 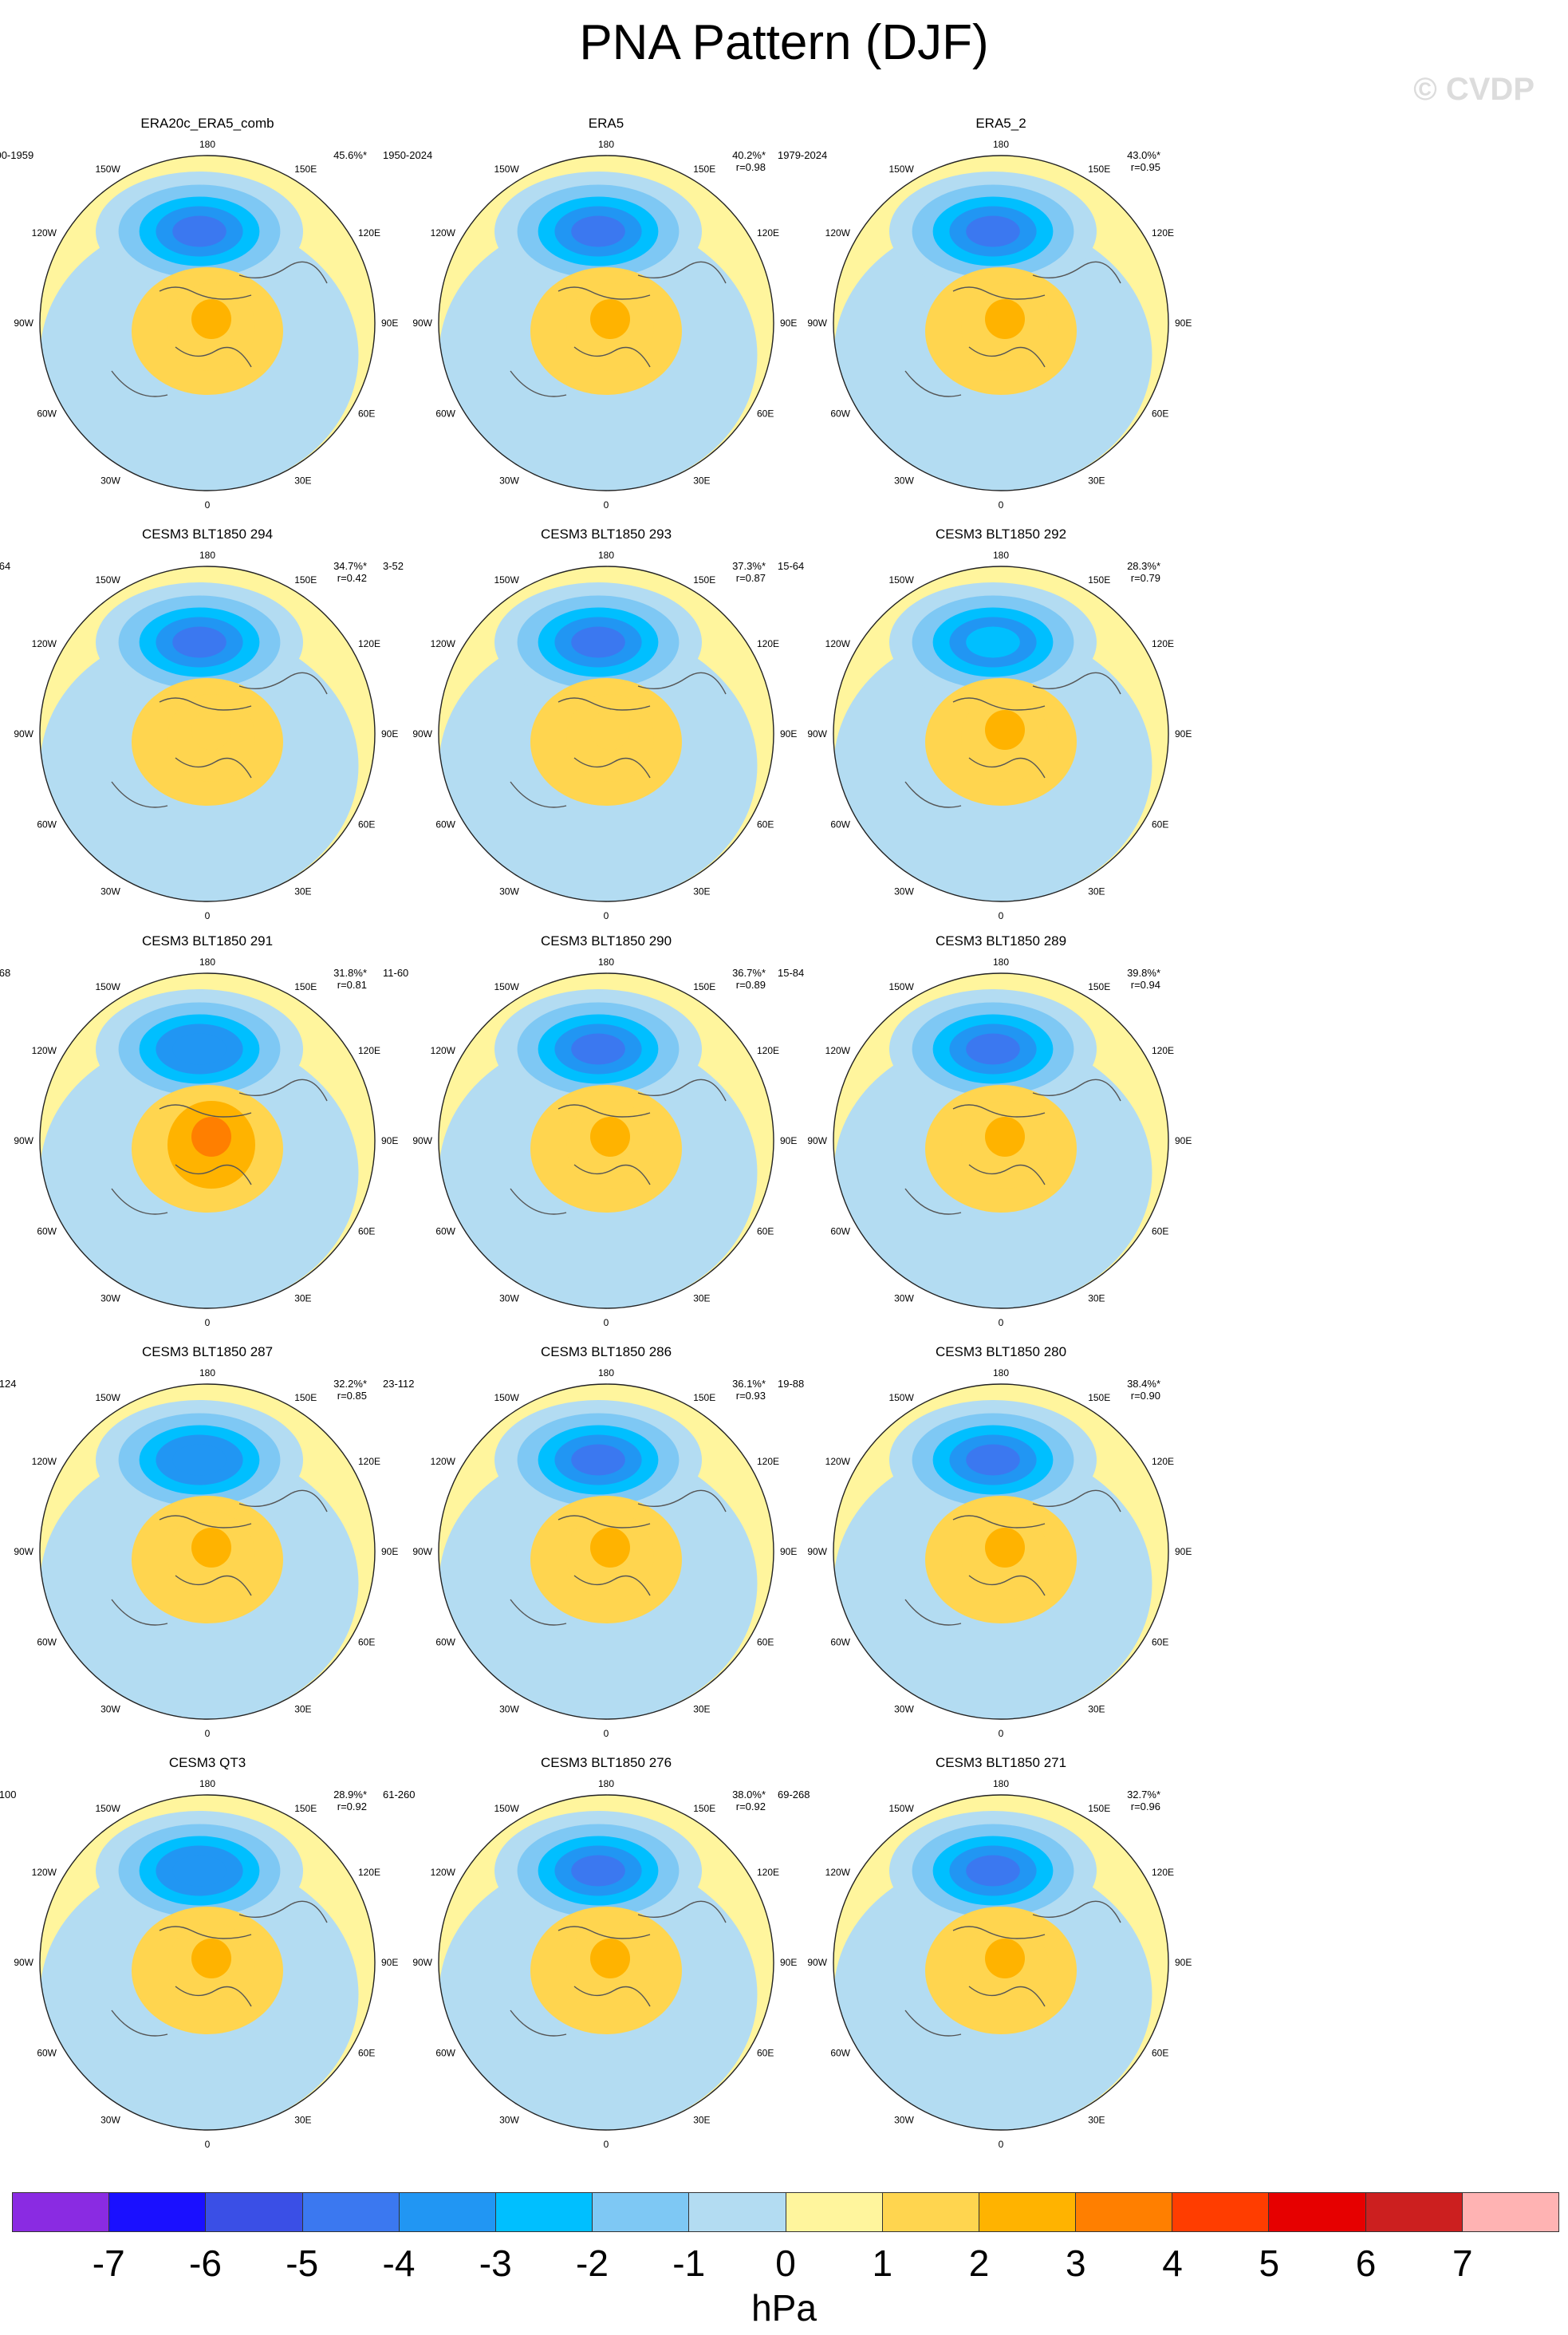 What do you see at coordinates (794, 1795) in the screenshot?
I see `panel-period: 69-268` at bounding box center [794, 1795].